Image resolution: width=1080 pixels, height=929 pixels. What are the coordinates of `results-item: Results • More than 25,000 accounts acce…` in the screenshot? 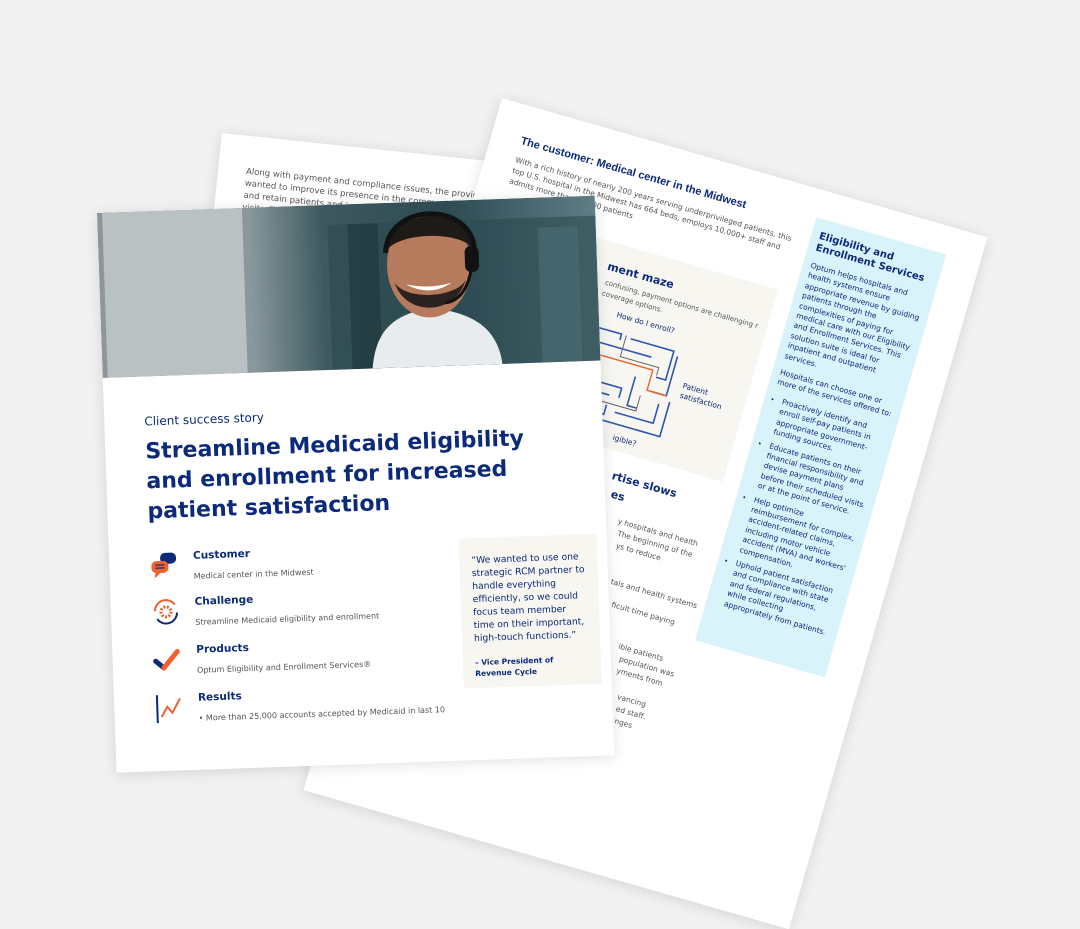 It's located at (299, 703).